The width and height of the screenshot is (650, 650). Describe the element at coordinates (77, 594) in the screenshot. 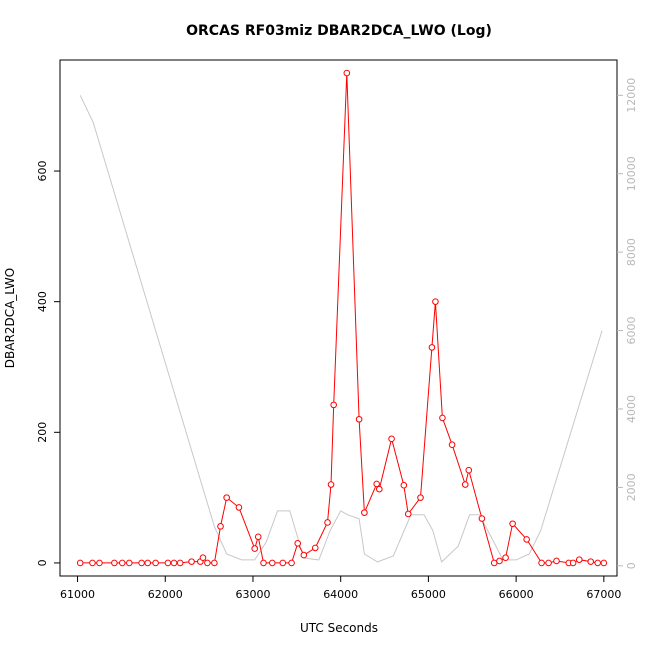

I see `x-tick-label-0: 61000` at that location.